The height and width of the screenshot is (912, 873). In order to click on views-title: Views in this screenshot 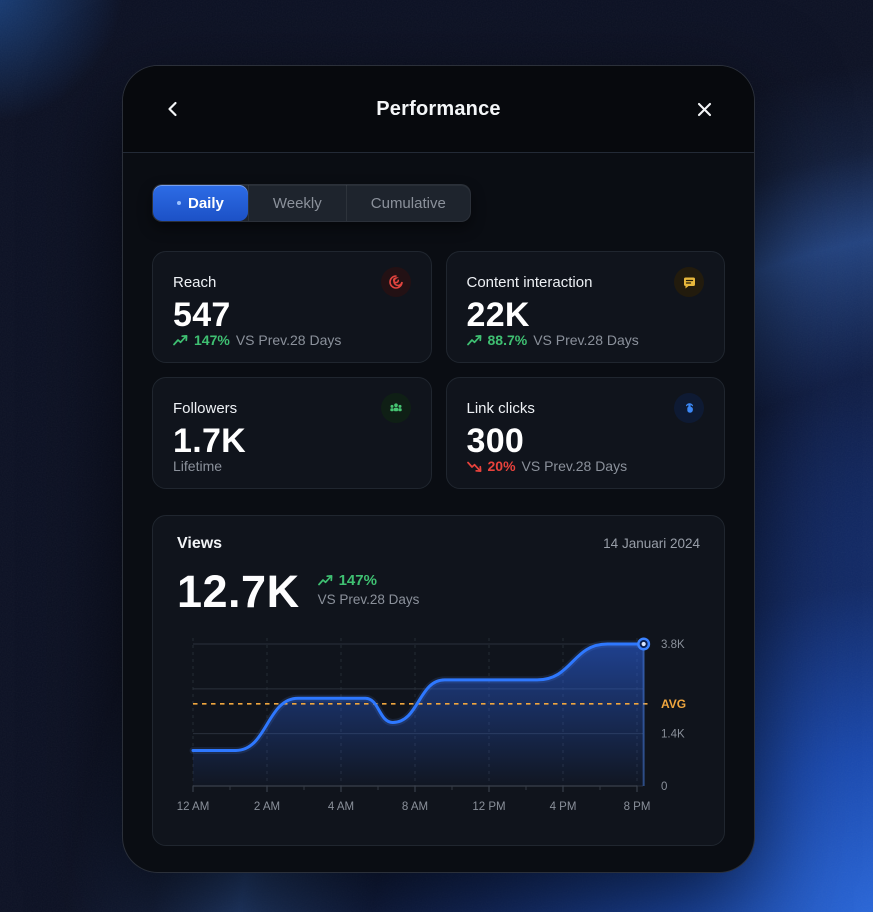, I will do `click(200, 543)`.